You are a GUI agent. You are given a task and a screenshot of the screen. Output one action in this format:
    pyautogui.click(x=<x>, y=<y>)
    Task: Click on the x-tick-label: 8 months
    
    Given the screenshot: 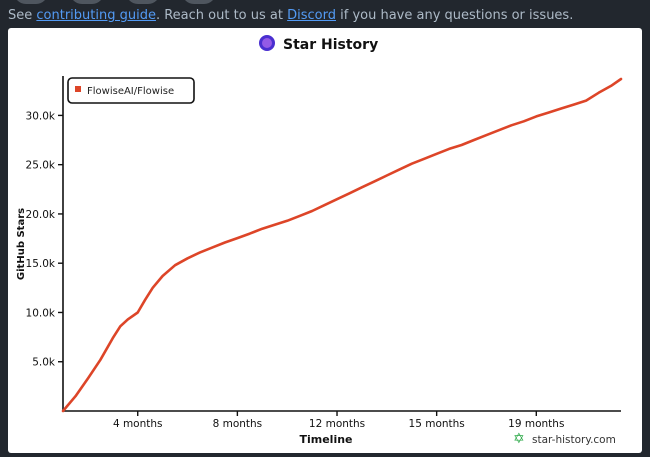 What is the action you would take?
    pyautogui.click(x=238, y=424)
    